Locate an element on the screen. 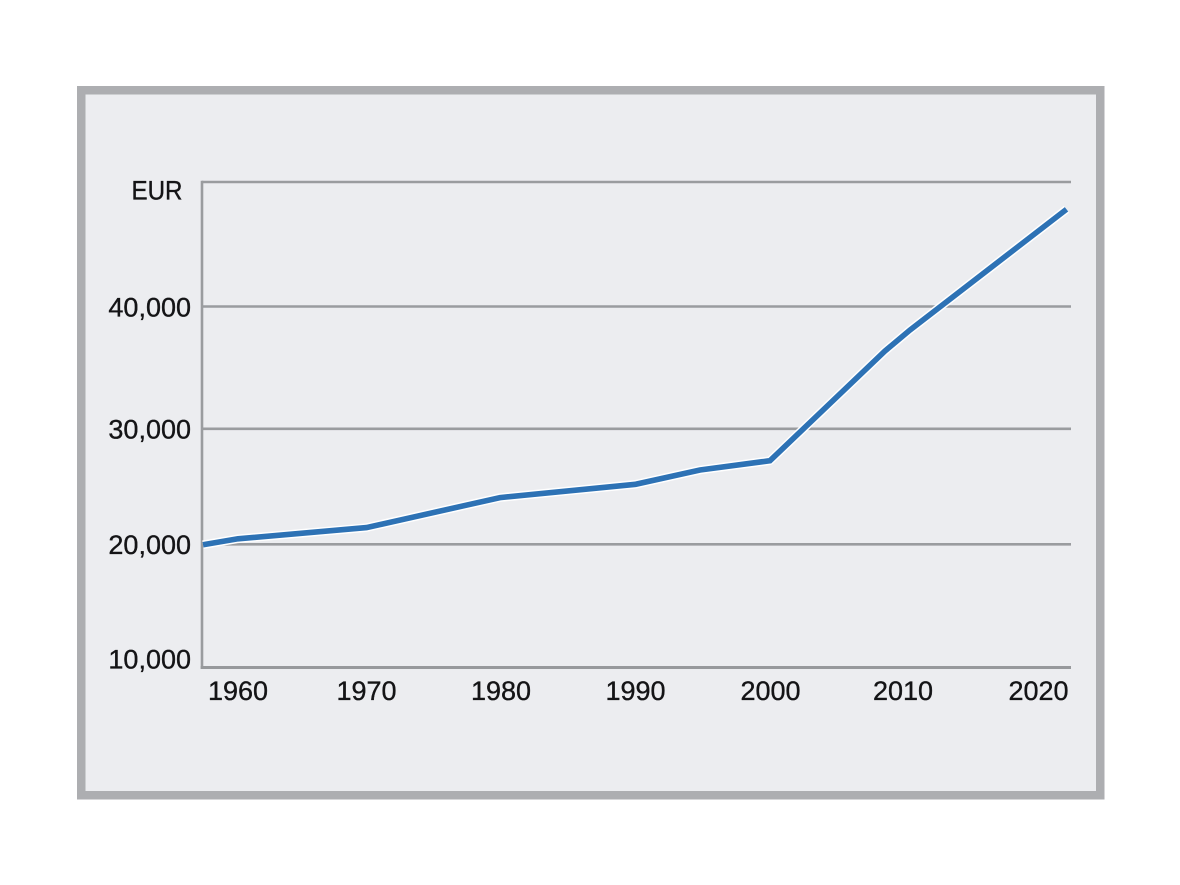 This screenshot has width=1180, height=885. svg-text: 2020 is located at coordinates (1038, 691).